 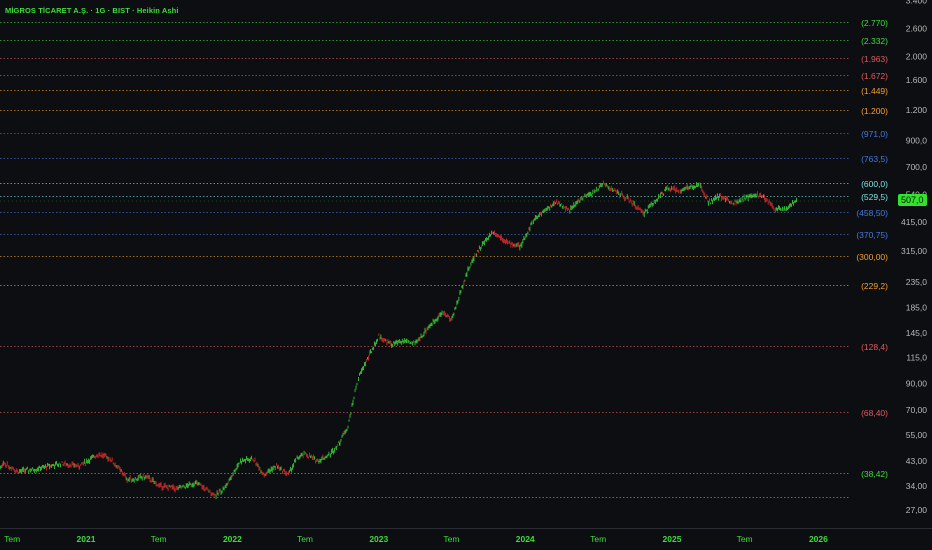 What do you see at coordinates (917, 410) in the screenshot?
I see `y-tick-label: 70,00` at bounding box center [917, 410].